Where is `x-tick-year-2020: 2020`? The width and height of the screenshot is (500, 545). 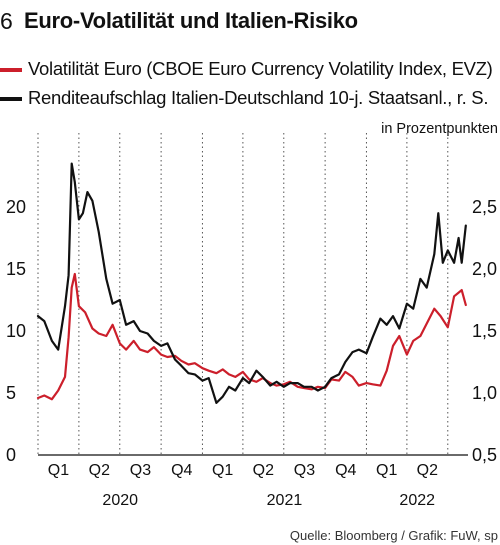
x-tick-year-2020: 2020 is located at coordinates (120, 500).